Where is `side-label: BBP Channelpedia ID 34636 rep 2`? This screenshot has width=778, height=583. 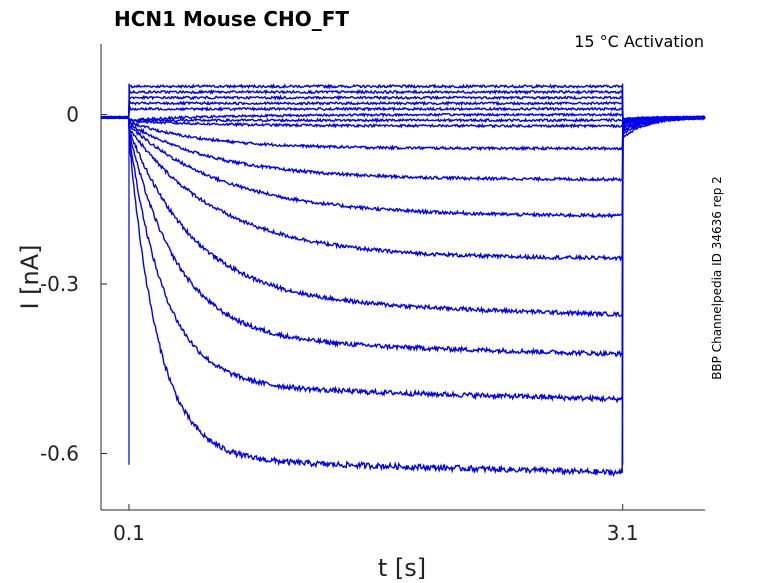
side-label: BBP Channelpedia ID 34636 rep 2 is located at coordinates (717, 278).